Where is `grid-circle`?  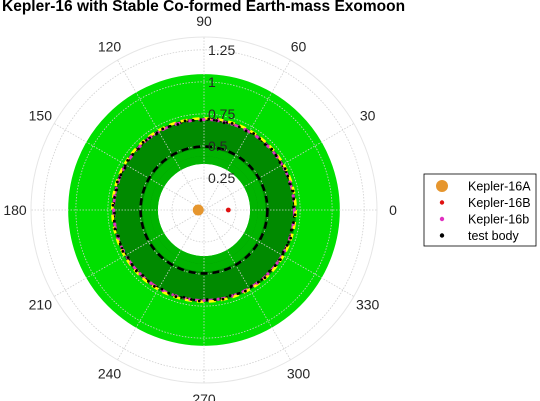
grid-circle is located at coordinates (204, 210).